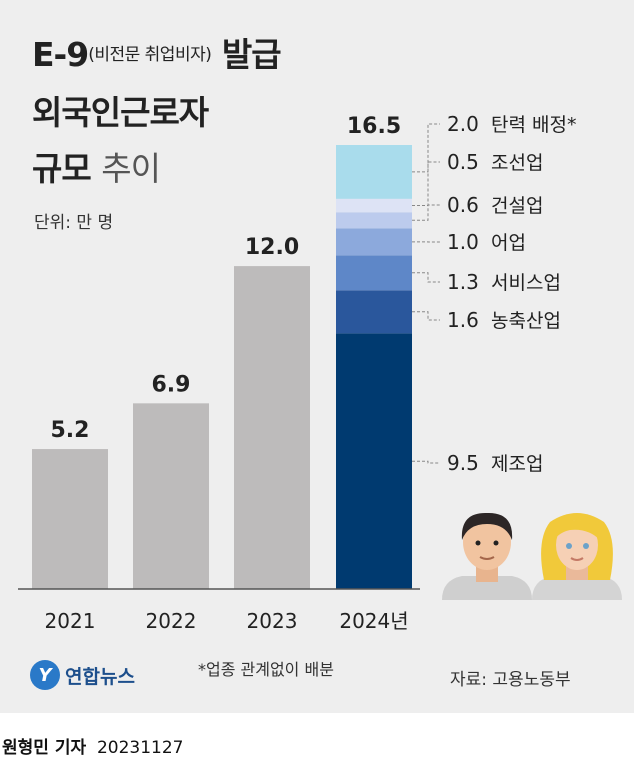 The image size is (634, 767). I want to click on yonhap-logo-text: 연합뉴스, so click(100, 676).